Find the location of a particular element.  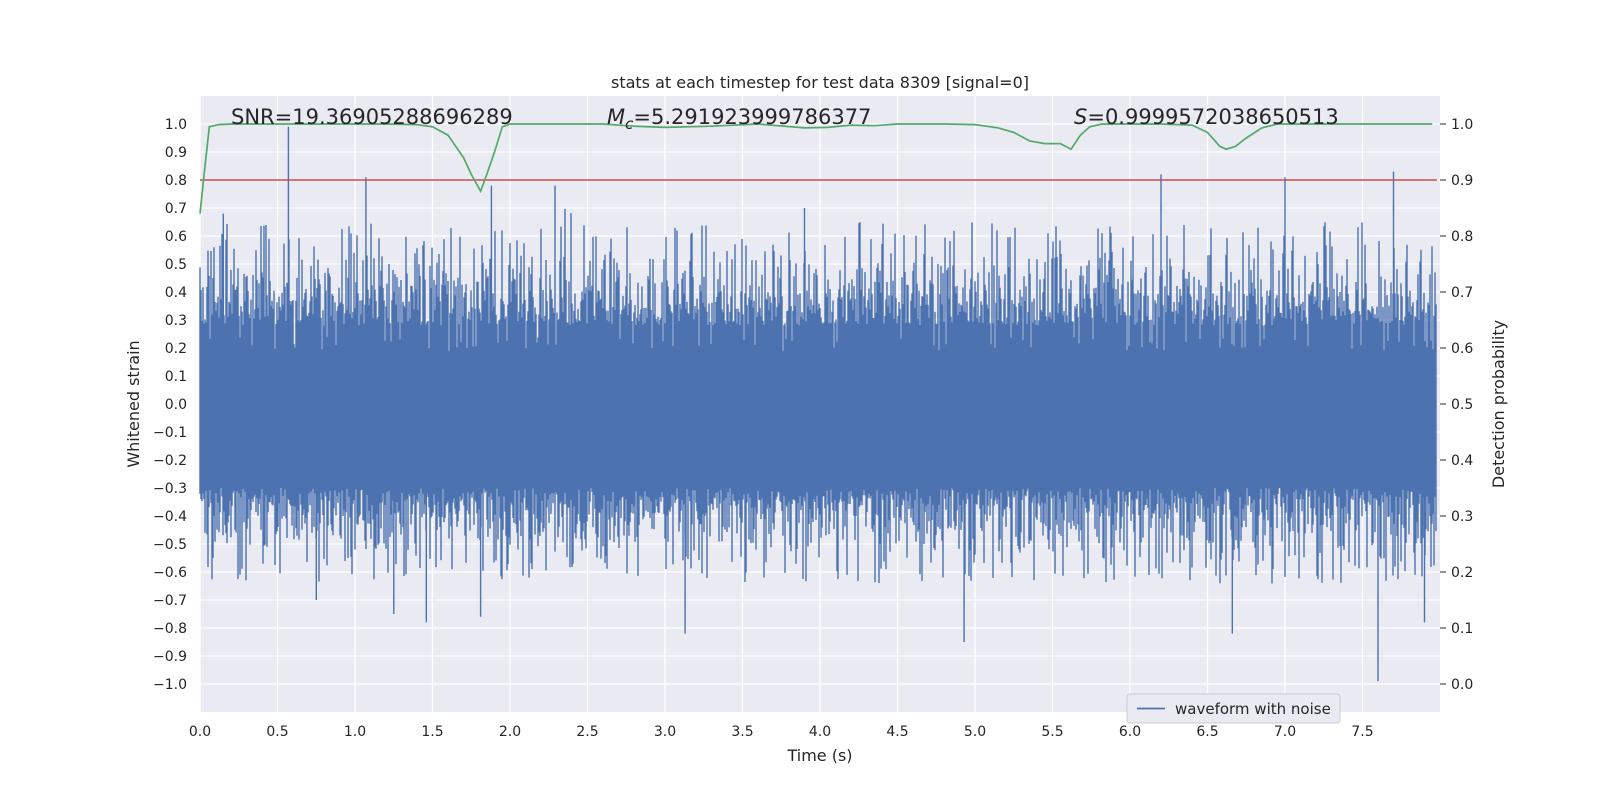

y-tick-label: 0.8 is located at coordinates (176, 181).